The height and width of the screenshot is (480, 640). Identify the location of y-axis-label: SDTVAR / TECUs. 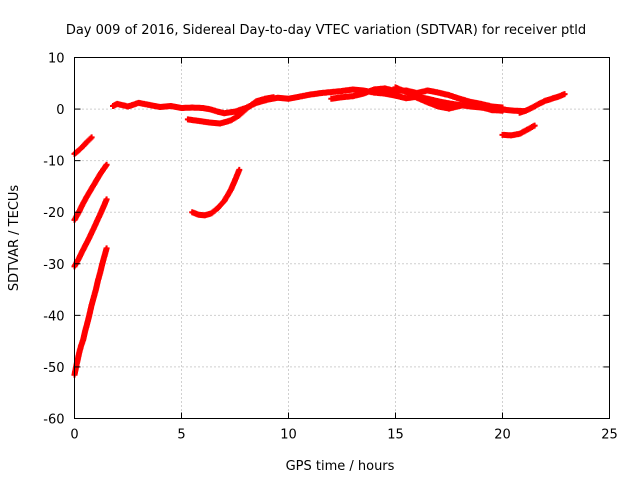
(14, 238).